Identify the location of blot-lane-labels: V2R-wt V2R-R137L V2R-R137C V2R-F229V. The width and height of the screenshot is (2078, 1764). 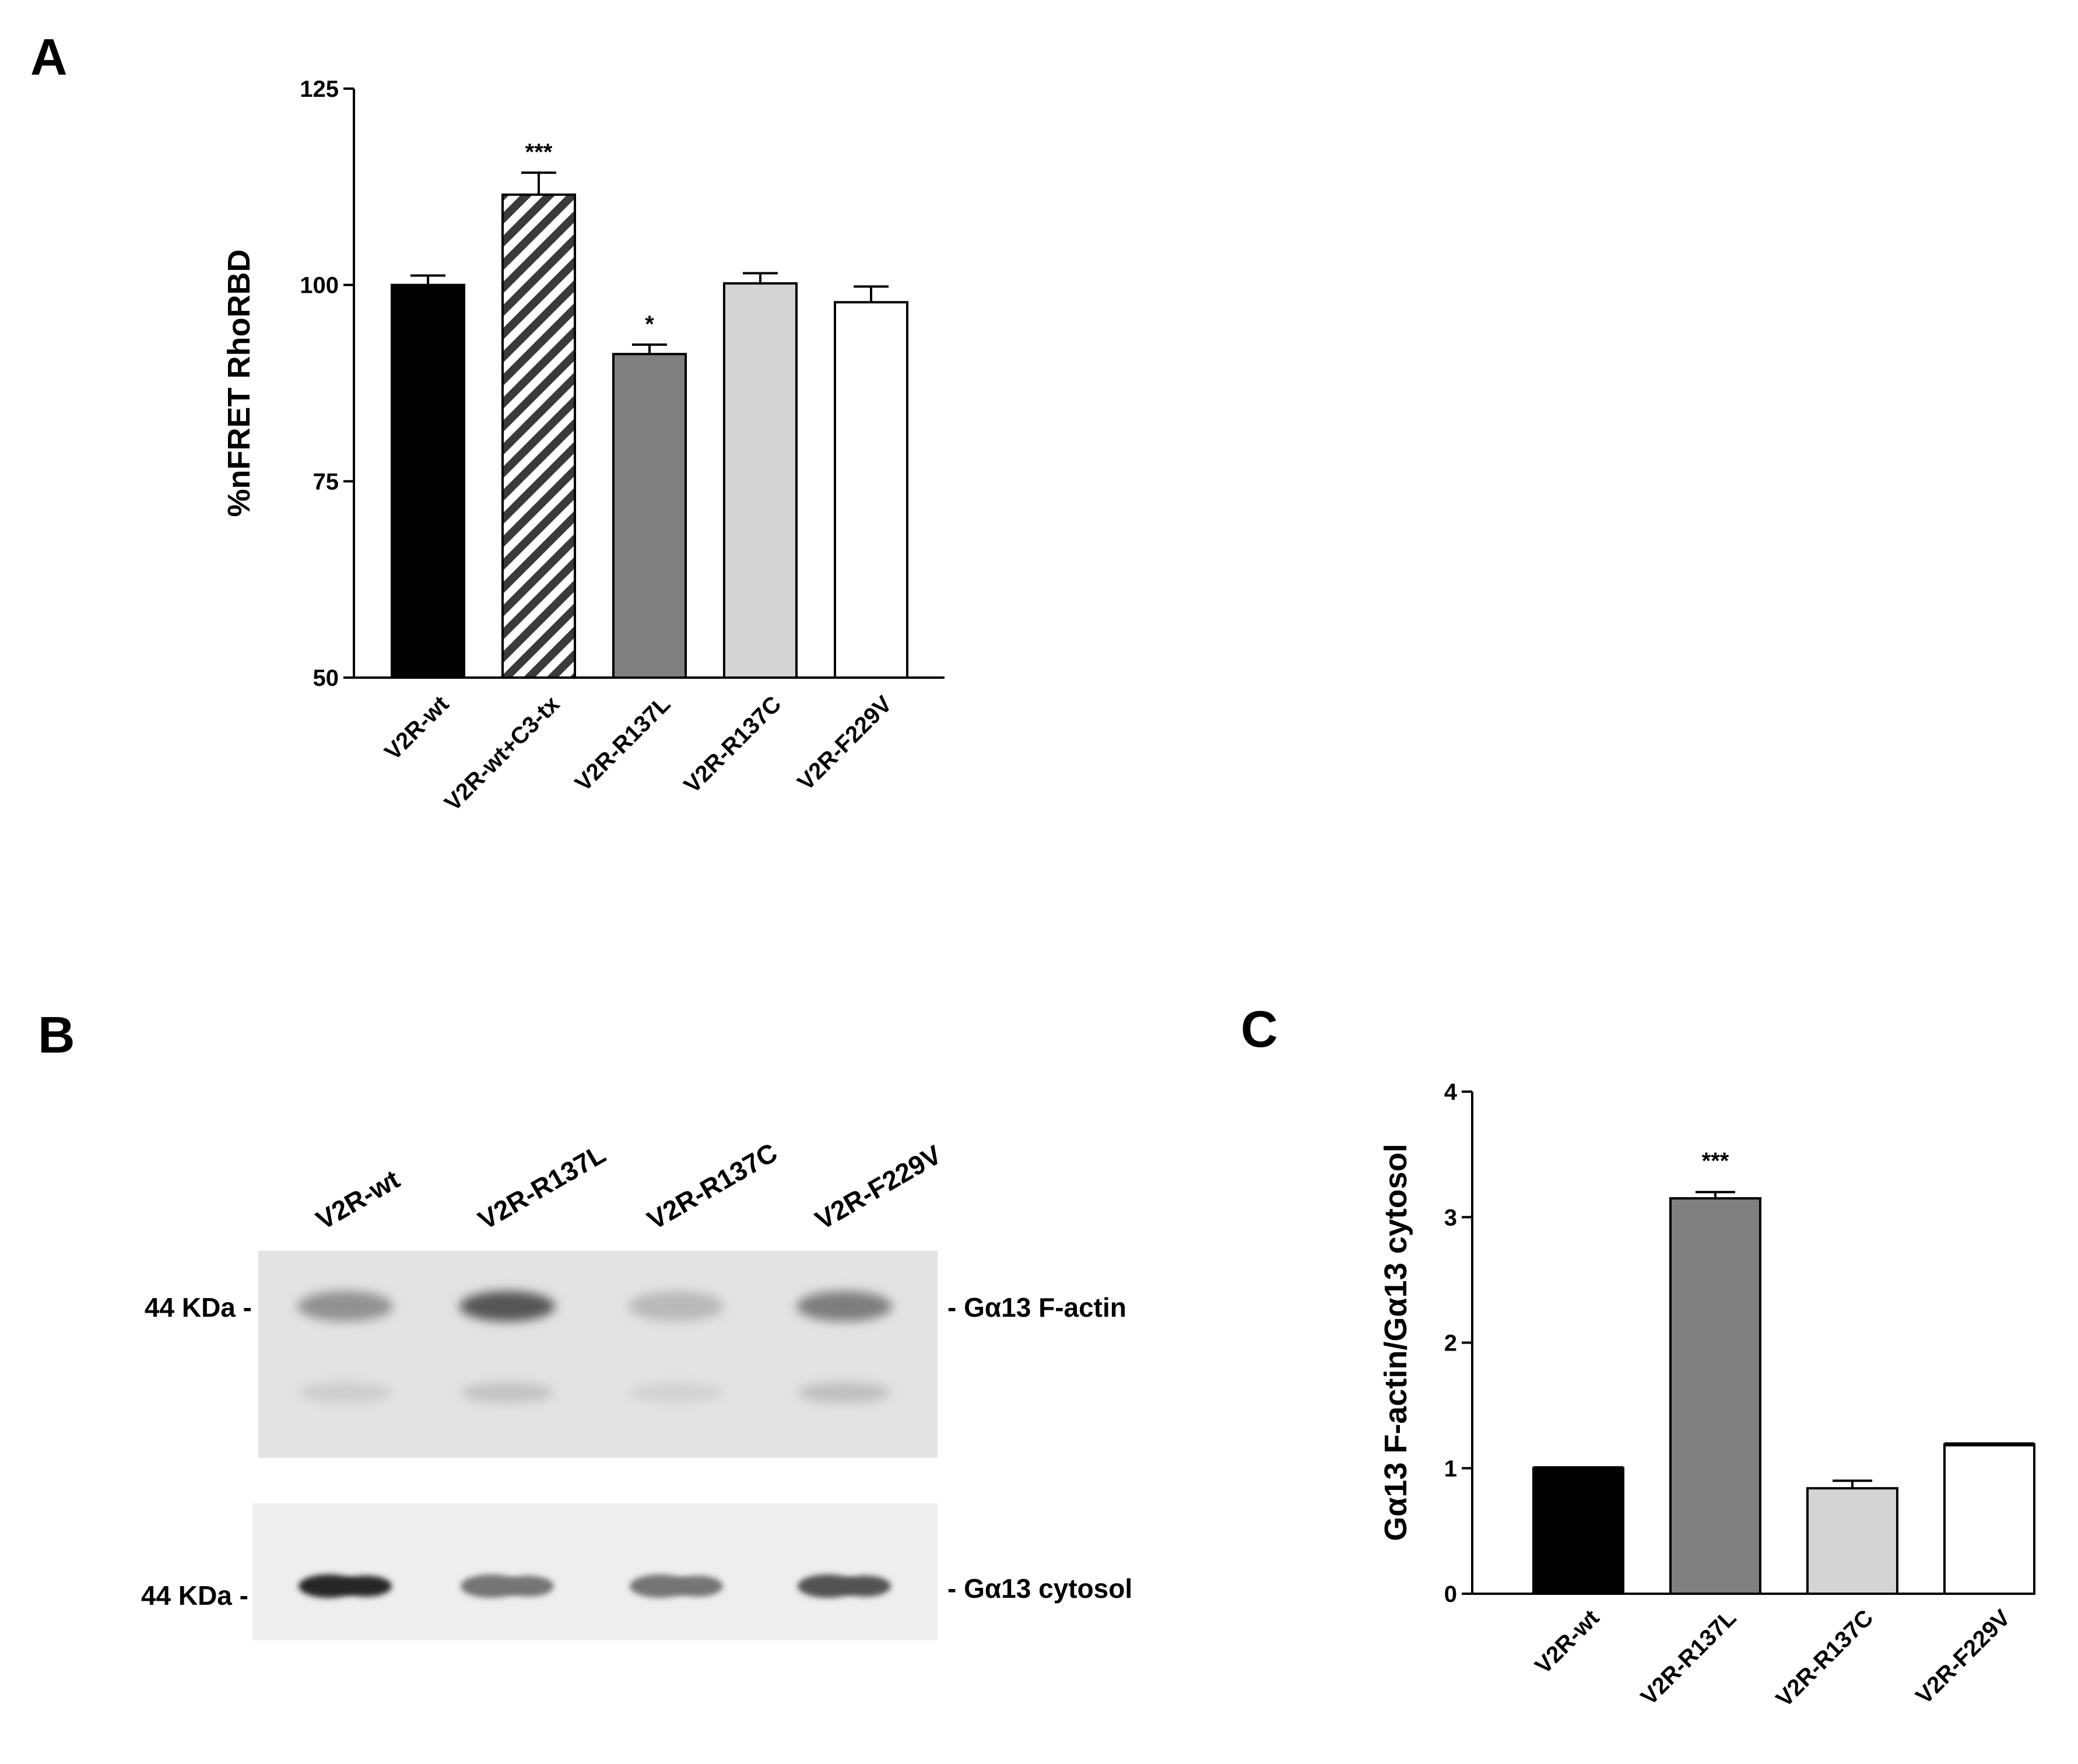
(628, 1186).